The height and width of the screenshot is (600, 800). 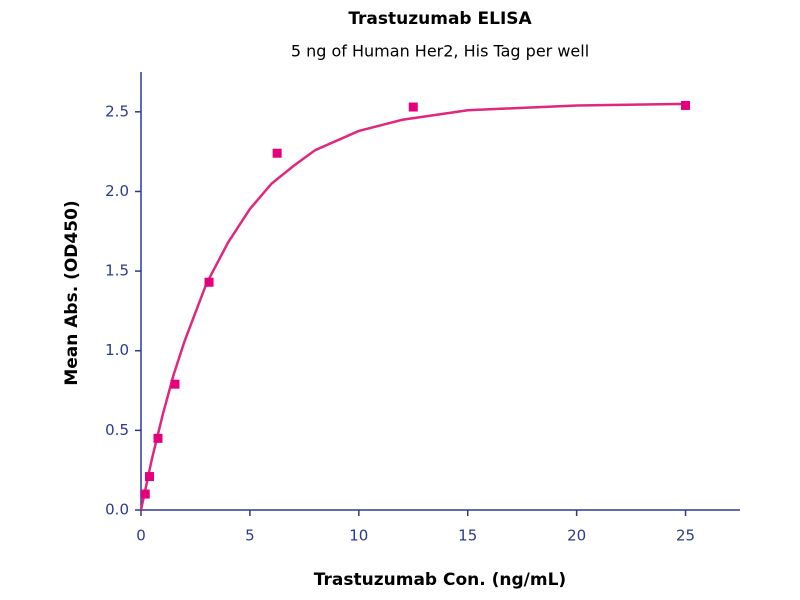 I want to click on y-tick-label: 2.0, so click(x=117, y=191).